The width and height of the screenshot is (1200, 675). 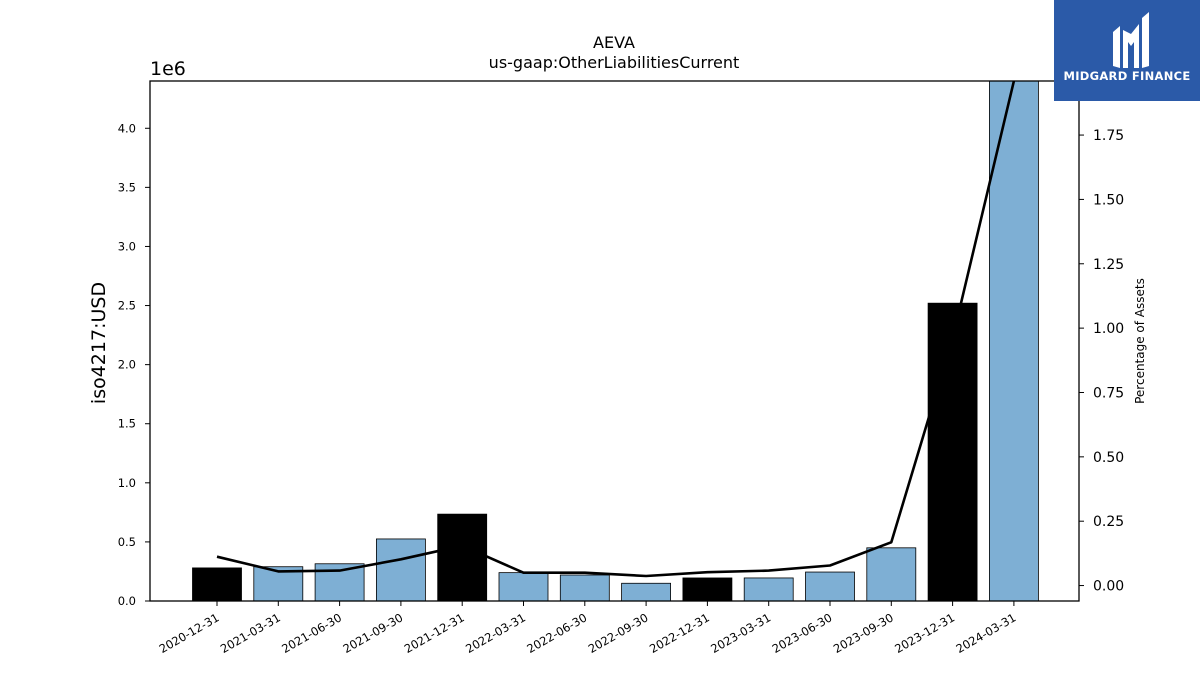 What do you see at coordinates (1108, 329) in the screenshot?
I see `y2-tick-label: 1.00` at bounding box center [1108, 329].